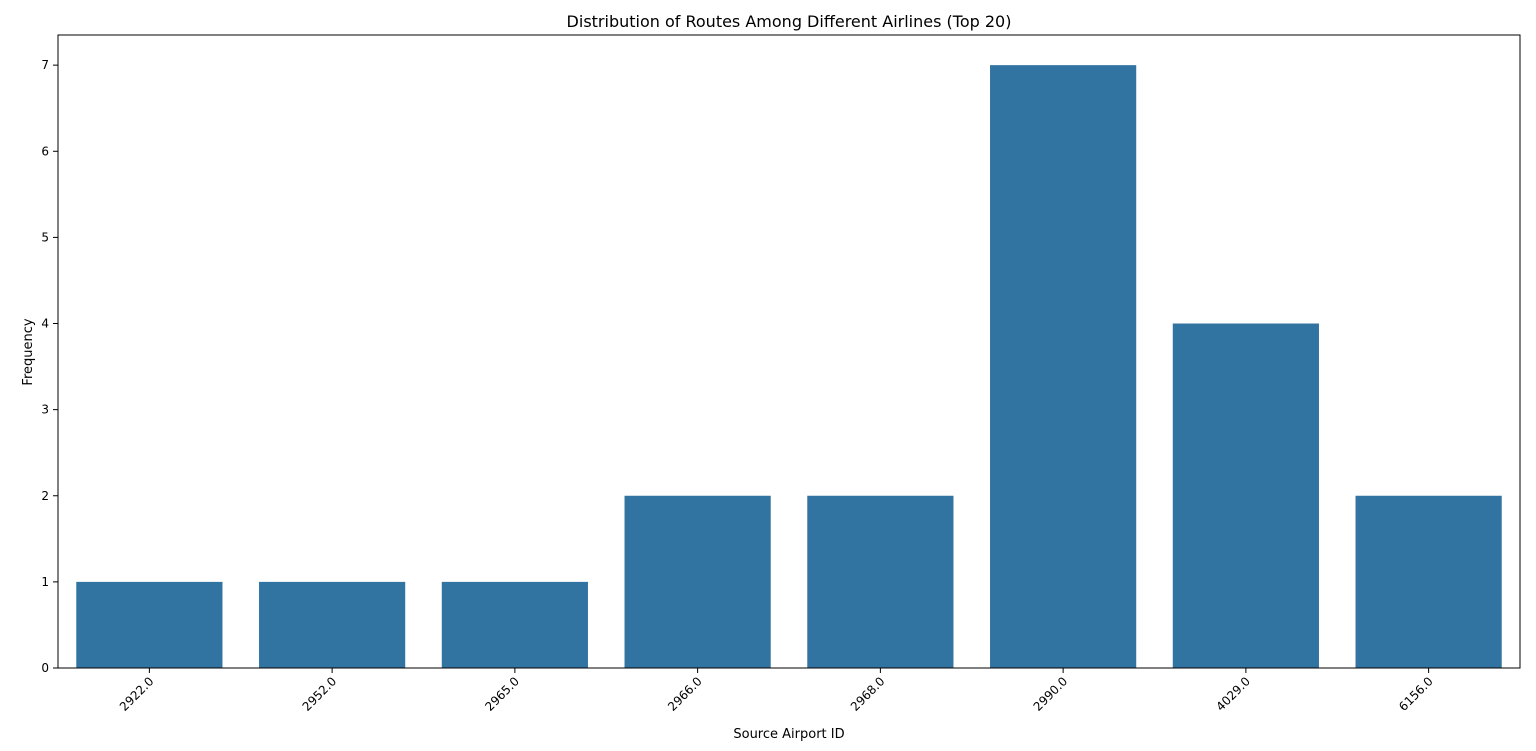 This screenshot has width=1536, height=751. What do you see at coordinates (45, 668) in the screenshot?
I see `y-tick-label: 0` at bounding box center [45, 668].